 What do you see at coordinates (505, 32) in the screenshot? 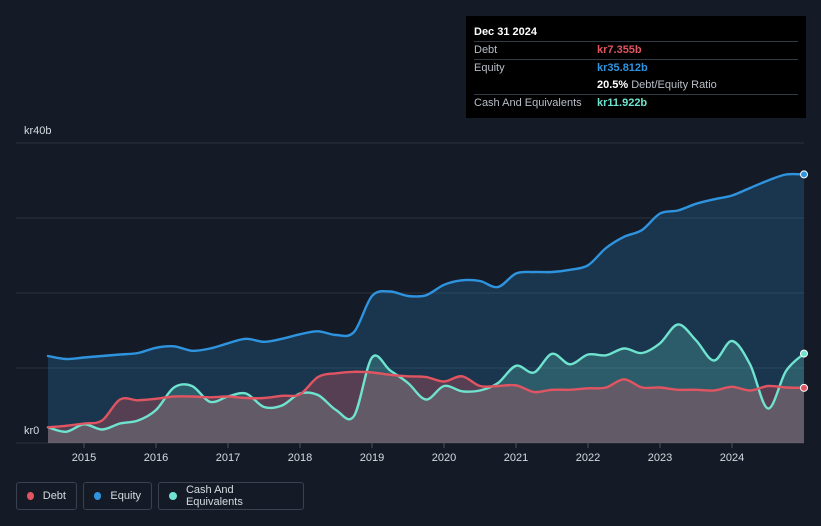
I see `tooltip-date: Dec 31 2024` at bounding box center [505, 32].